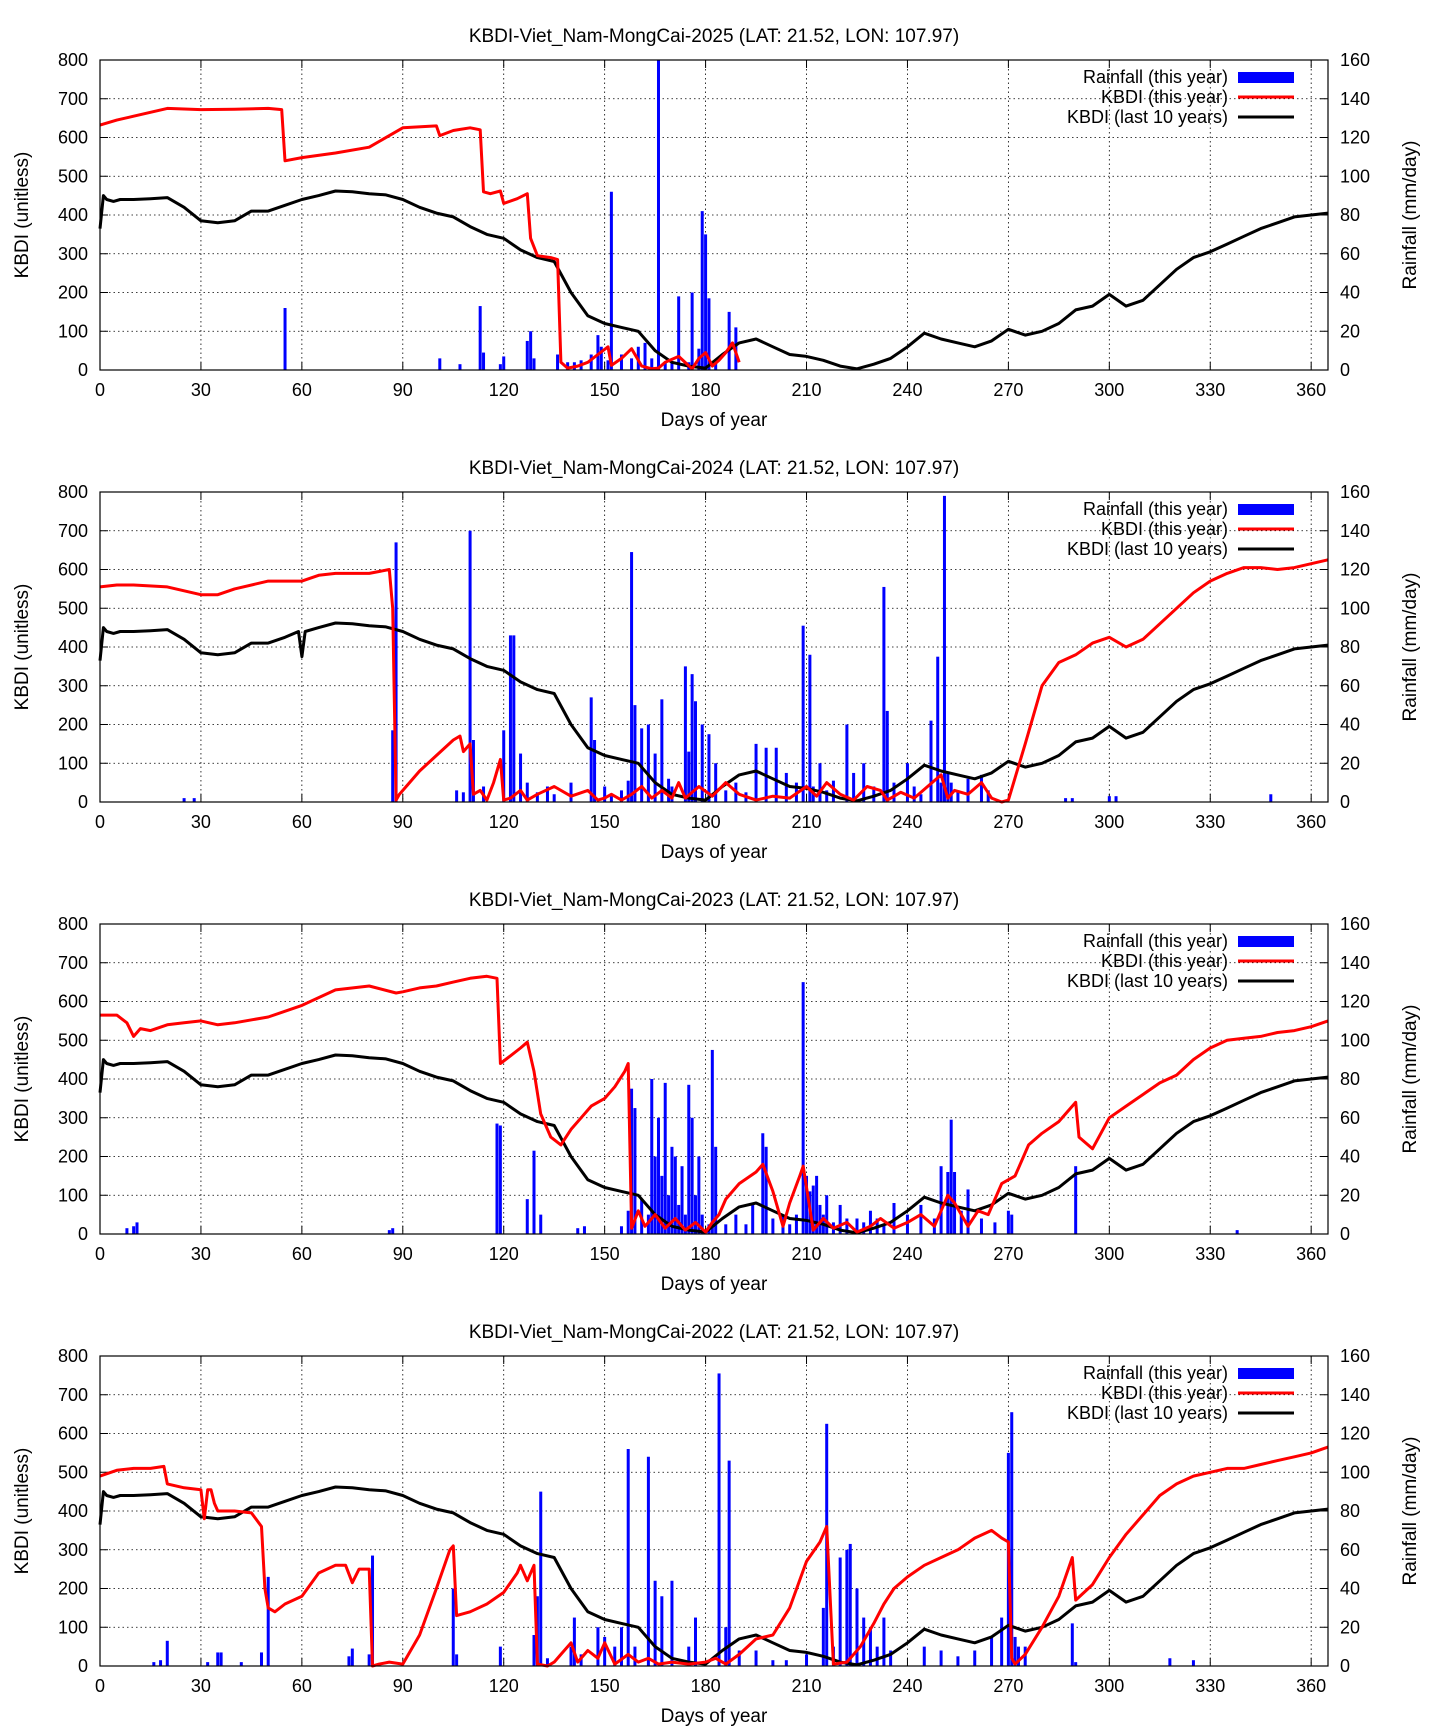 The width and height of the screenshot is (1440, 1728). Describe the element at coordinates (73, 1079) in the screenshot. I see `y-tick-label: 400` at that location.